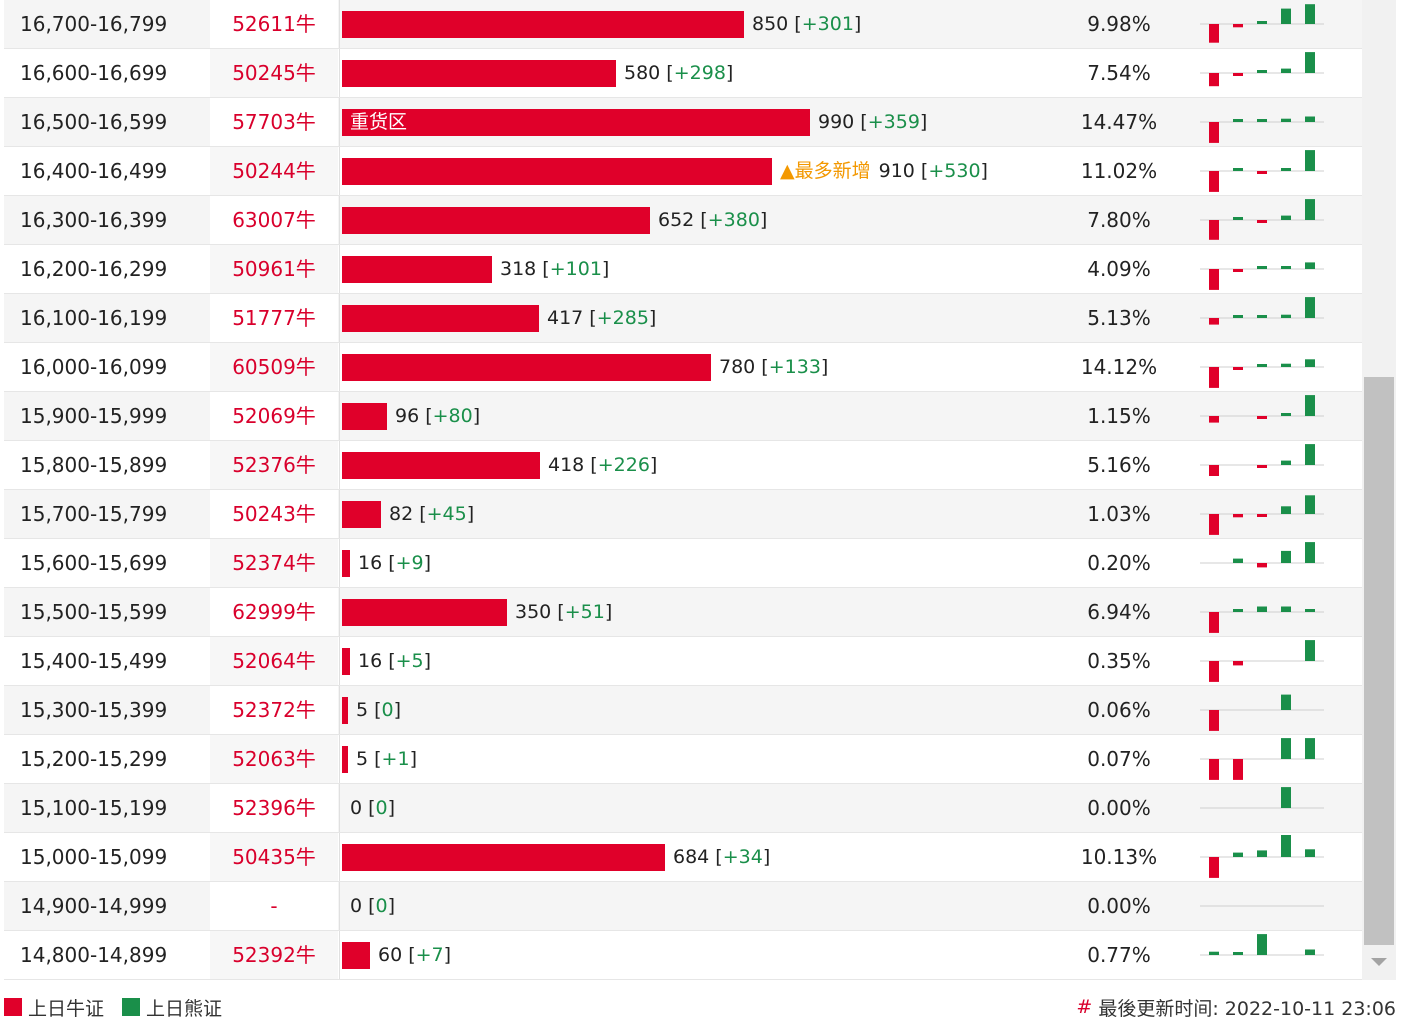  I want to click on price-range: 16,100-16,199, so click(94, 318).